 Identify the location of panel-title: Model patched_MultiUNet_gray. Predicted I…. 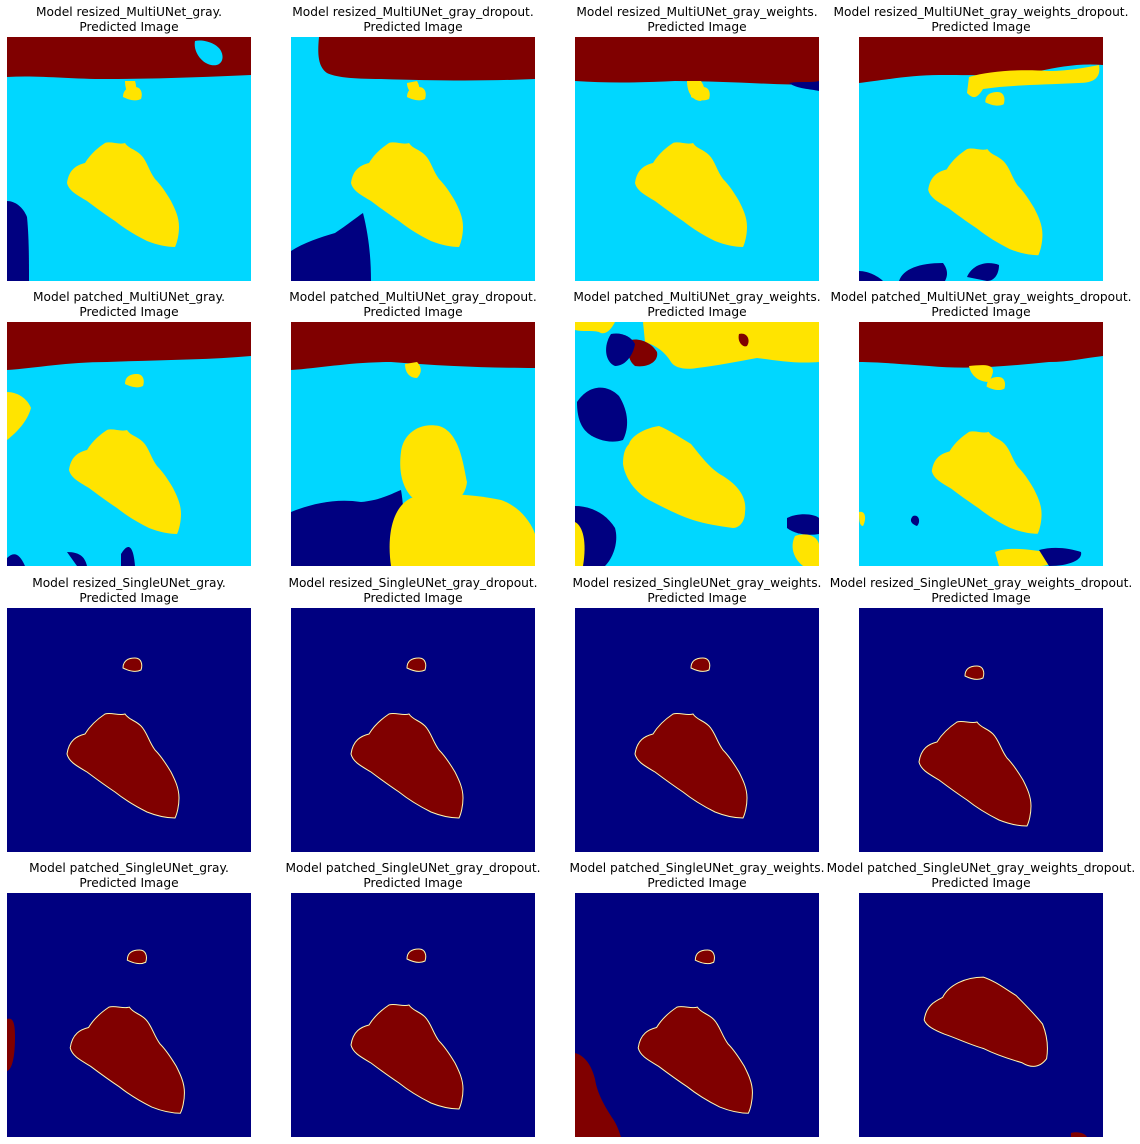
(145, 305).